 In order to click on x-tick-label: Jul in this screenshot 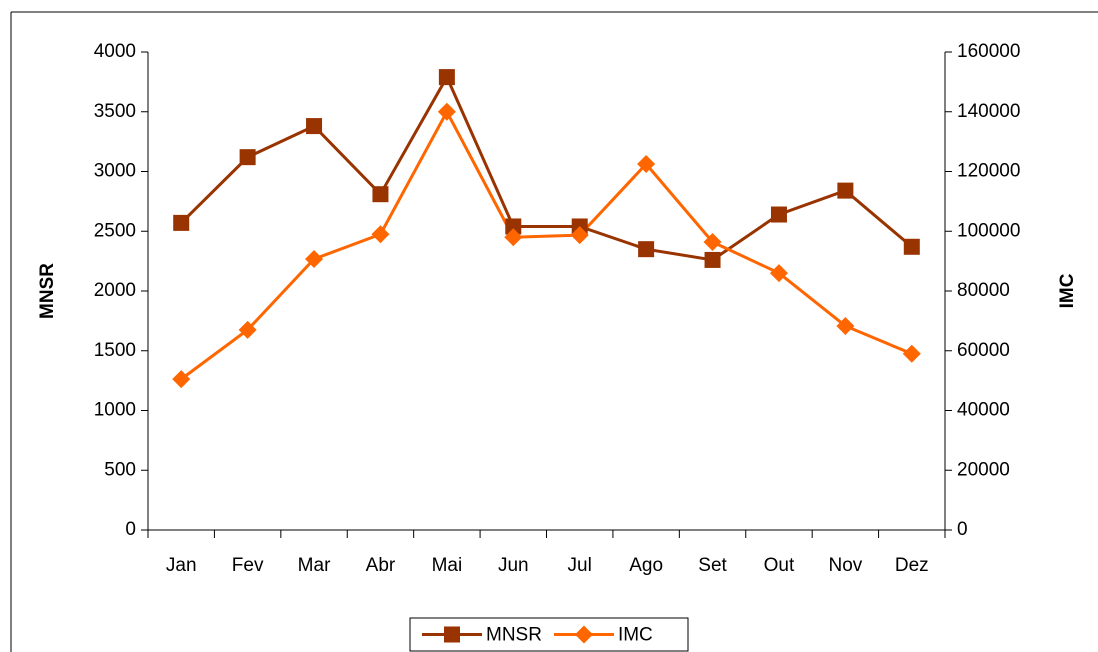, I will do `click(580, 565)`.